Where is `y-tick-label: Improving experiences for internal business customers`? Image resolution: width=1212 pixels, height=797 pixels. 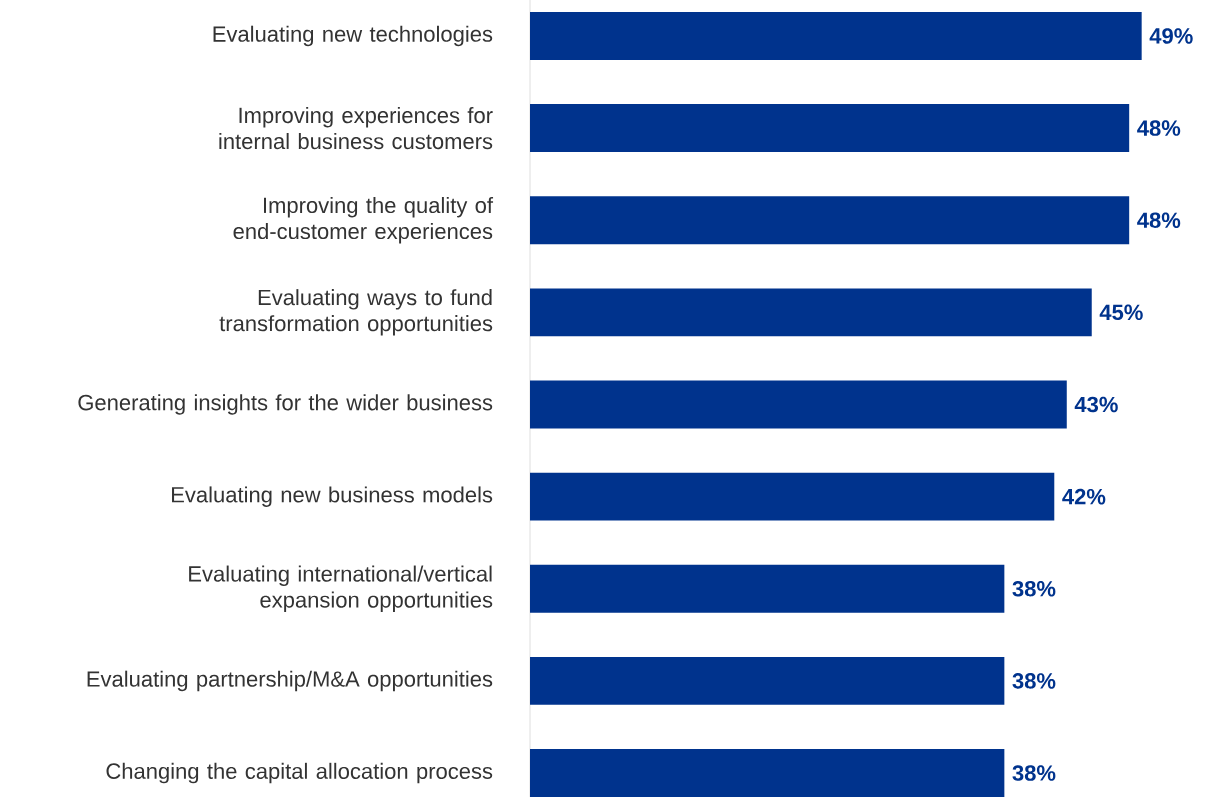
y-tick-label: Improving experiences for internal business customers is located at coordinates (356, 128).